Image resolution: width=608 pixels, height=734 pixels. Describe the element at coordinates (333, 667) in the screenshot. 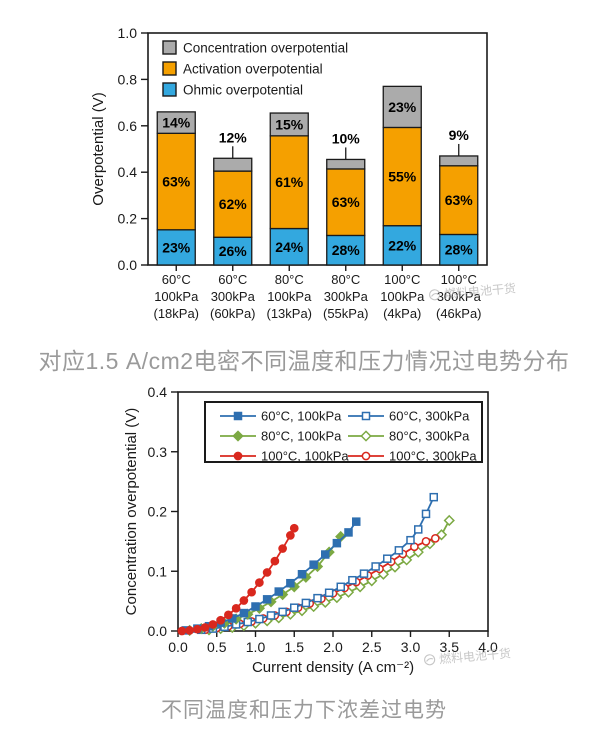

I see `svg-text: Current density (A cm⁻²)` at that location.